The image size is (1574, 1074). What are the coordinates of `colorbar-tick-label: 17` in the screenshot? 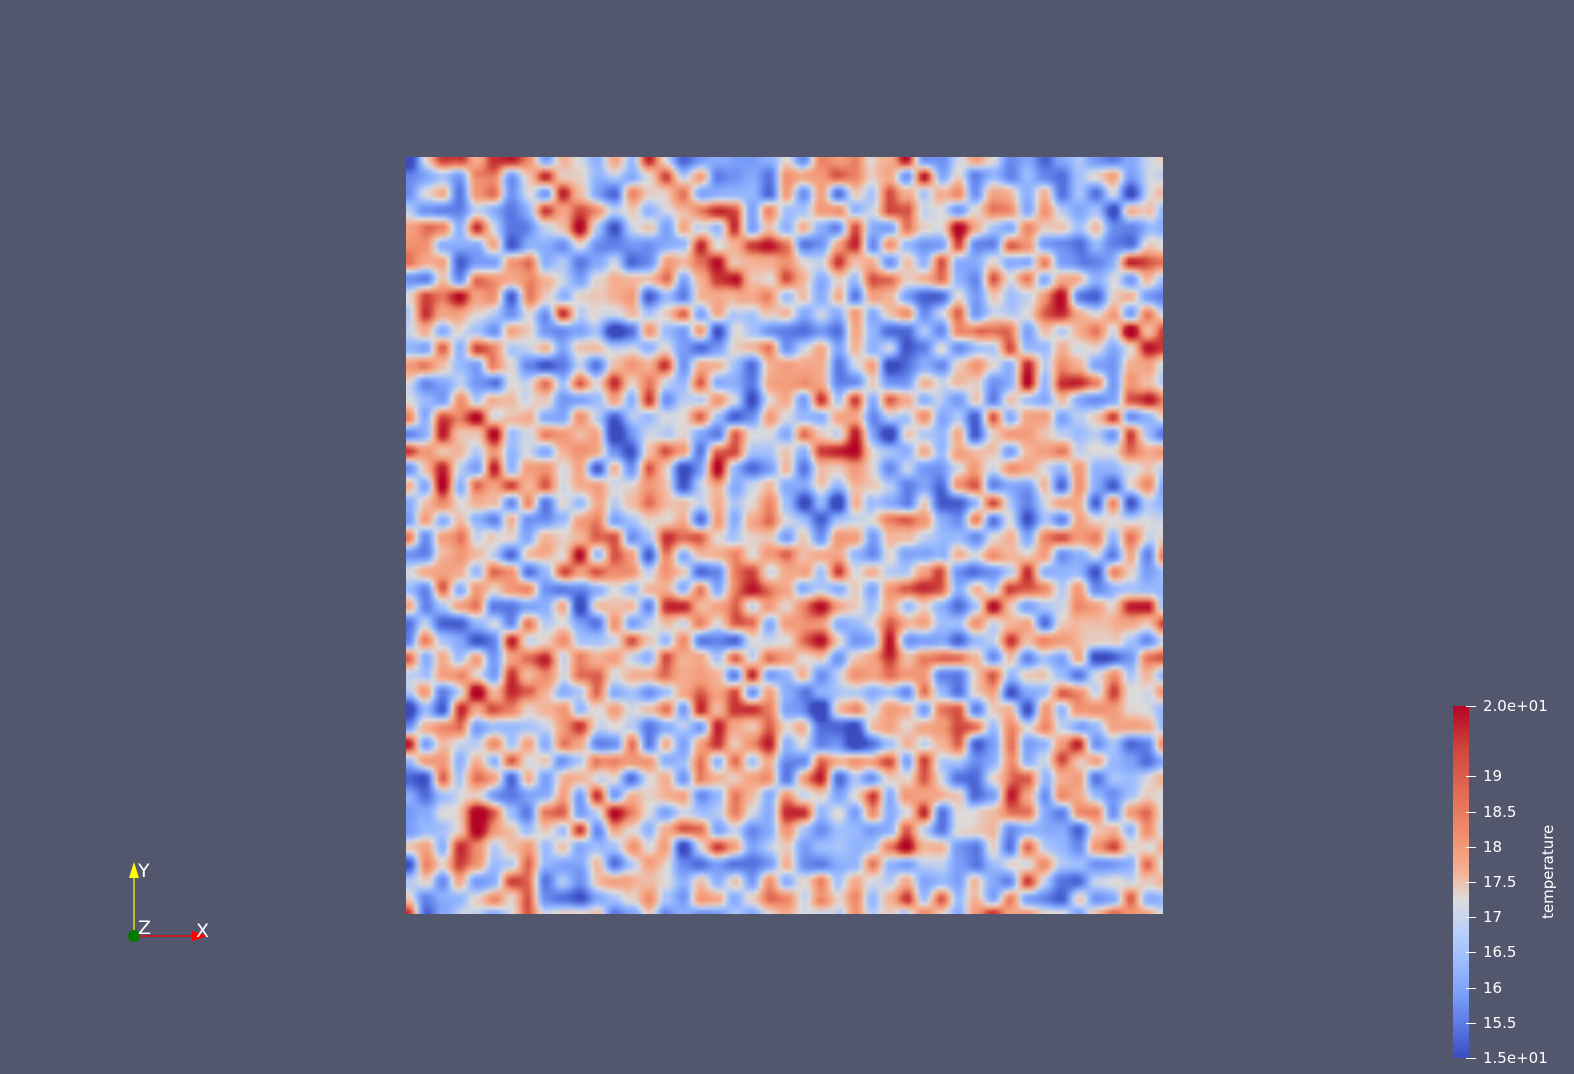 It's located at (1493, 917).